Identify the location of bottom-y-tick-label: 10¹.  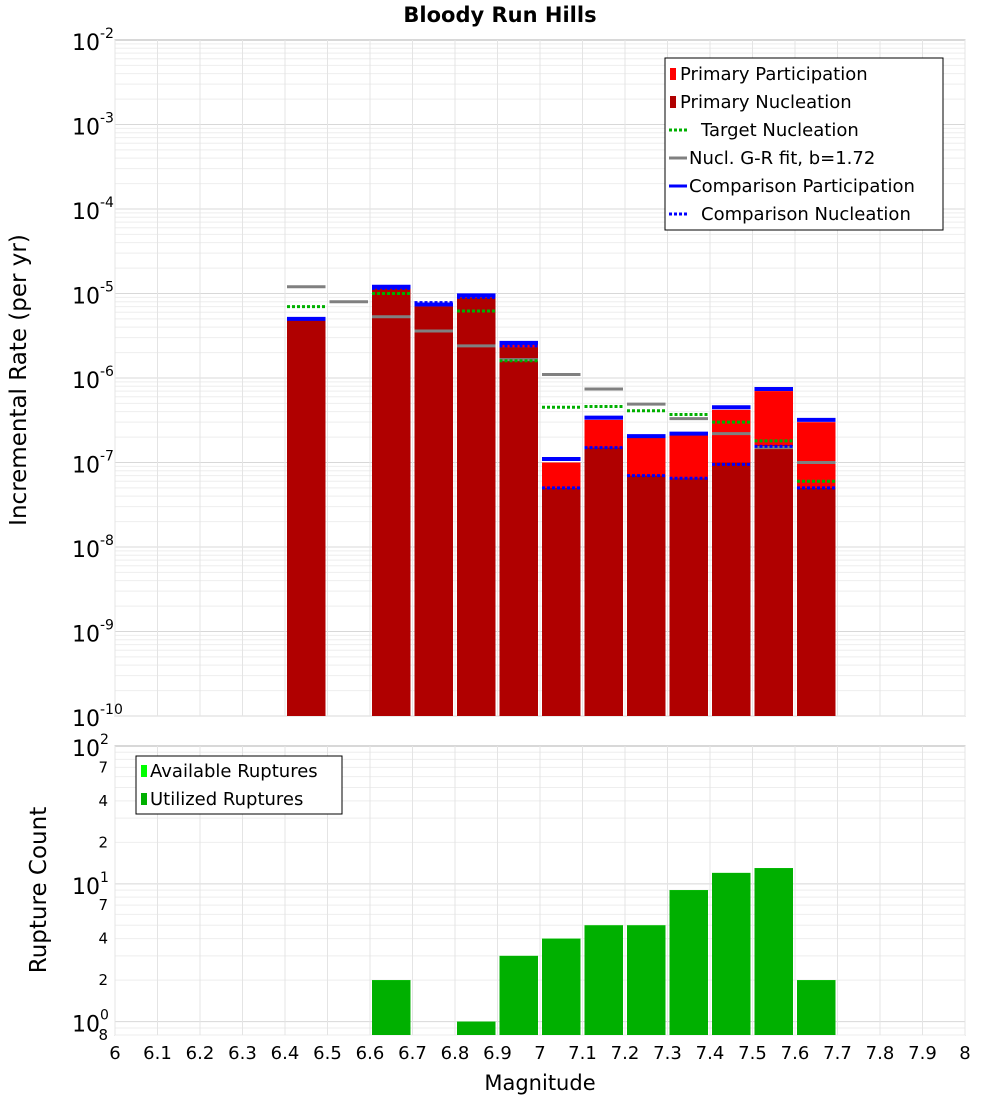
(90, 885).